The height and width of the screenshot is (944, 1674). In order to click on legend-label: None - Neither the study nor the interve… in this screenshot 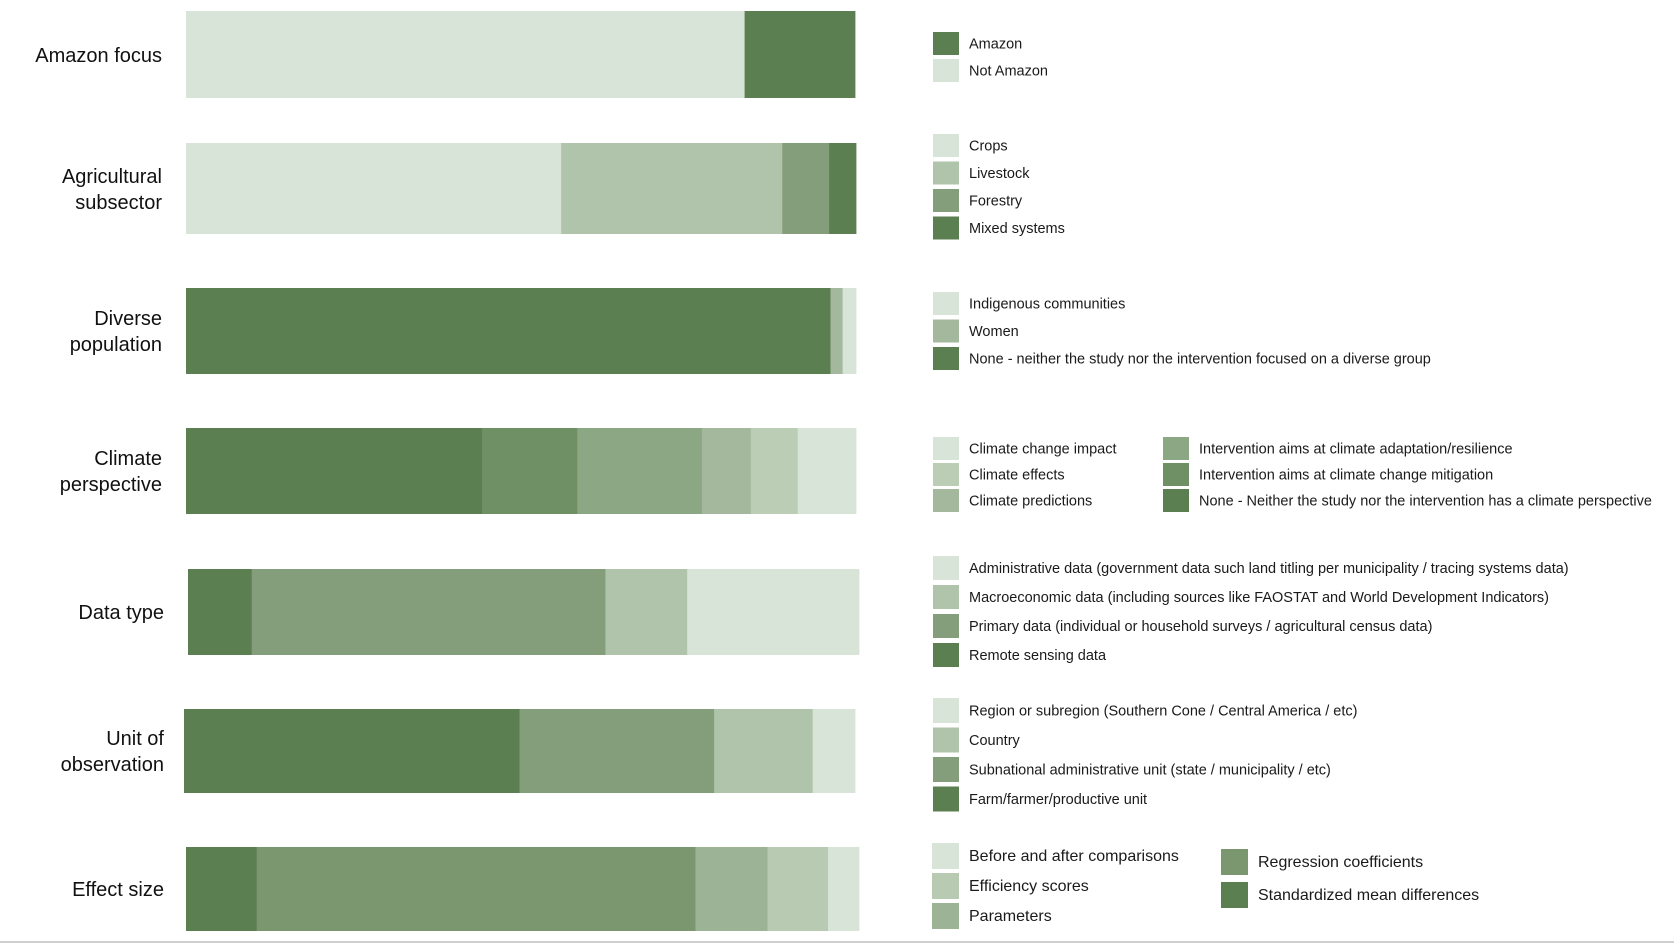, I will do `click(1425, 502)`.